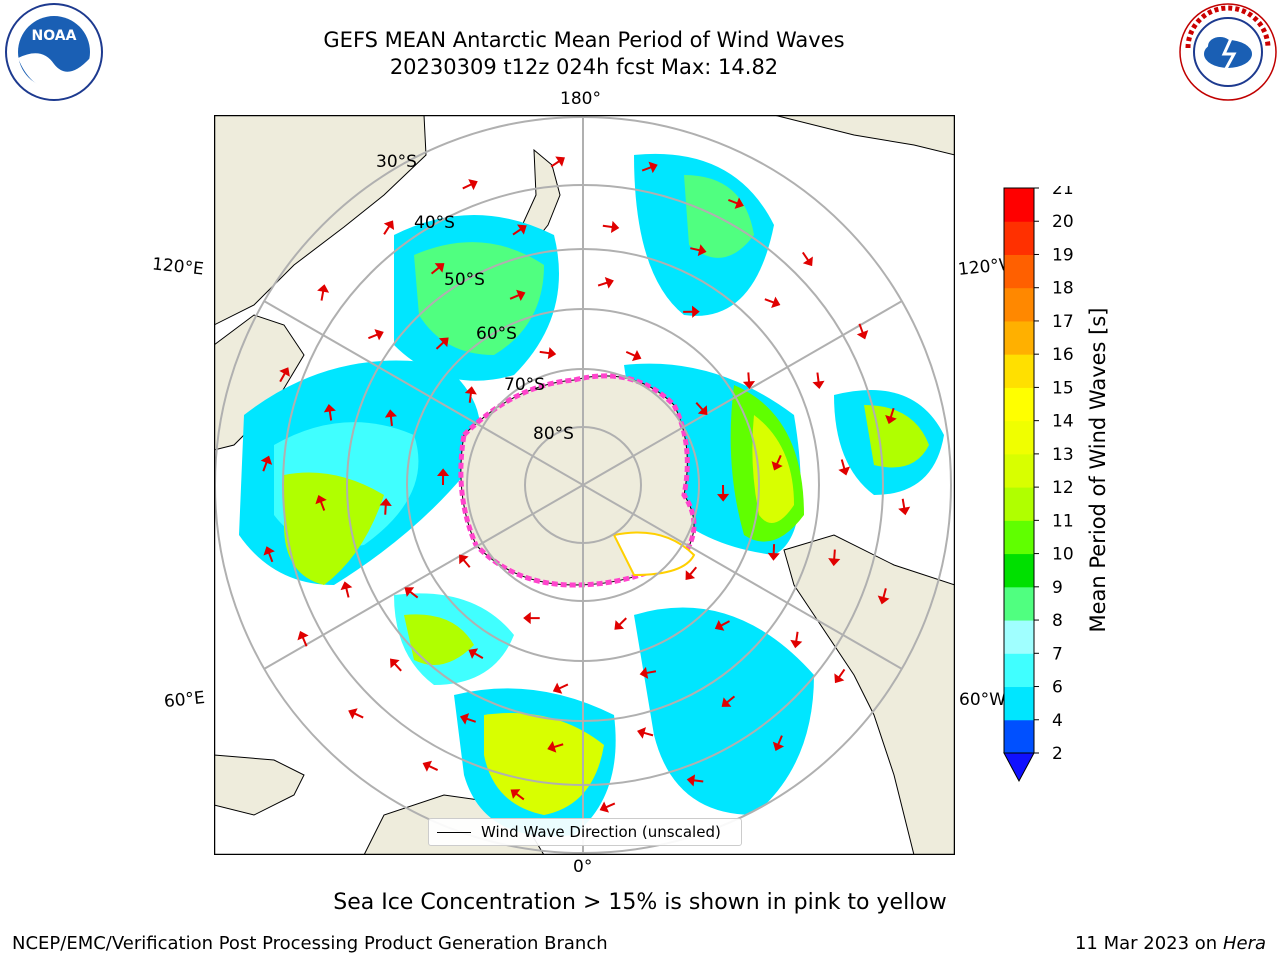 The width and height of the screenshot is (1280, 960). What do you see at coordinates (580, 99) in the screenshot?
I see `lon-label-180: 180°` at bounding box center [580, 99].